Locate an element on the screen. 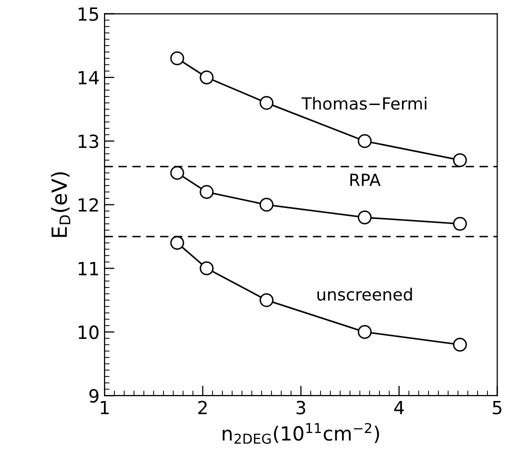 Image resolution: width=510 pixels, height=460 pixels. y-tick-label: 10 is located at coordinates (88, 332).